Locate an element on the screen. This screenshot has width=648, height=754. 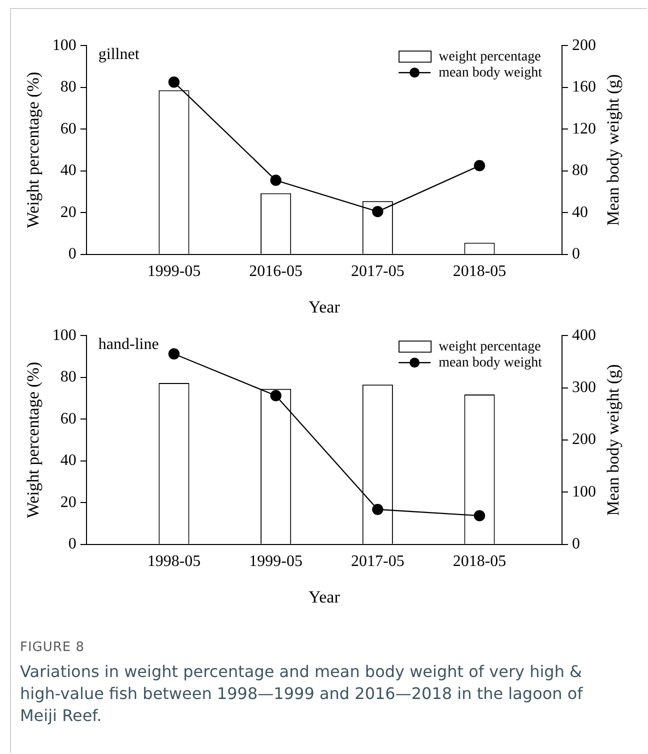
chart-title: hand-line is located at coordinates (128, 344).